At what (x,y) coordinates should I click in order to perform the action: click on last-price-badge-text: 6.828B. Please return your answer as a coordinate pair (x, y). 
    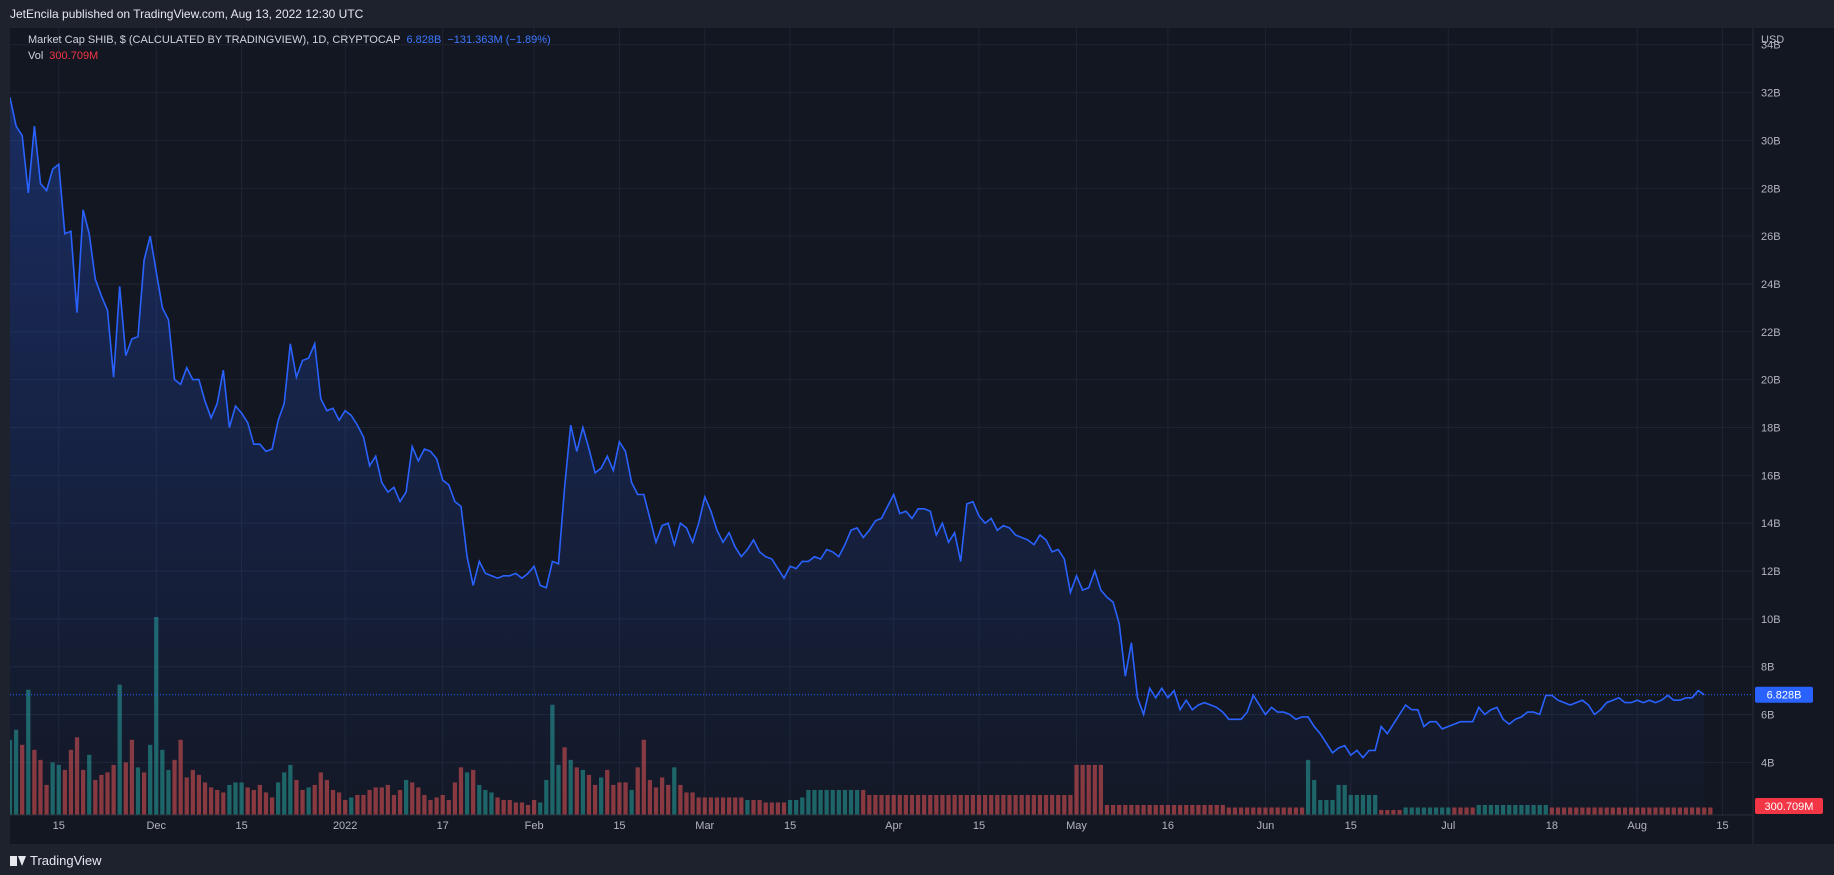
    Looking at the image, I should click on (1784, 696).